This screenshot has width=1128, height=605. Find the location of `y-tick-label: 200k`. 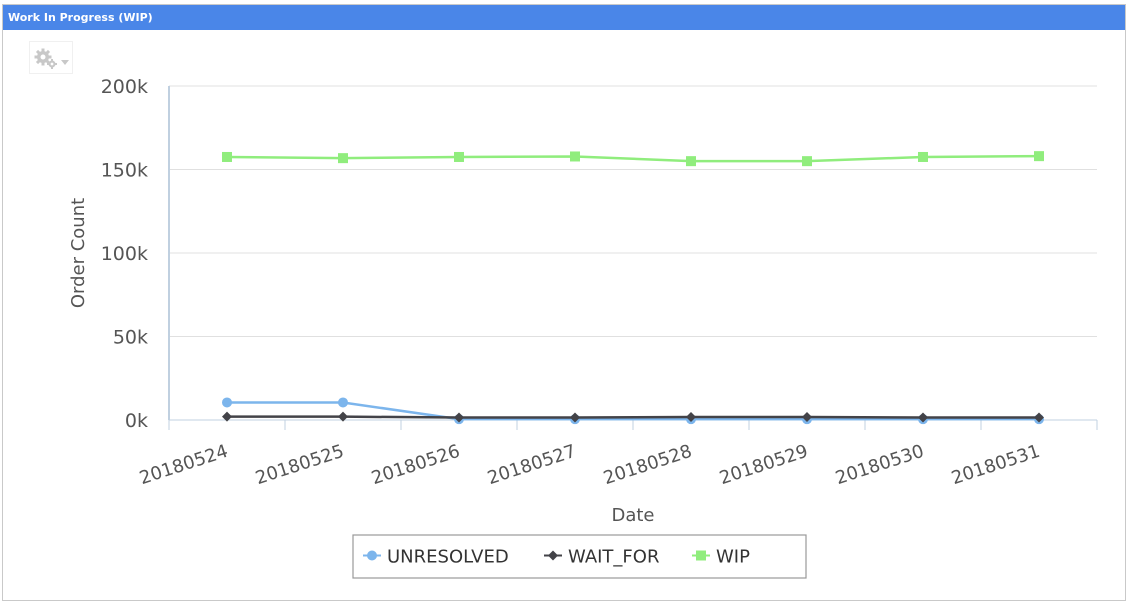

y-tick-label: 200k is located at coordinates (124, 87).